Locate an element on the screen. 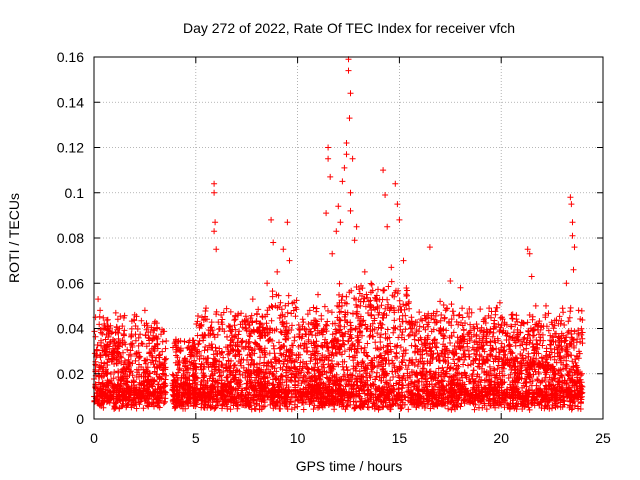 The width and height of the screenshot is (640, 480). y-tick-label: 0.04 is located at coordinates (70, 329).